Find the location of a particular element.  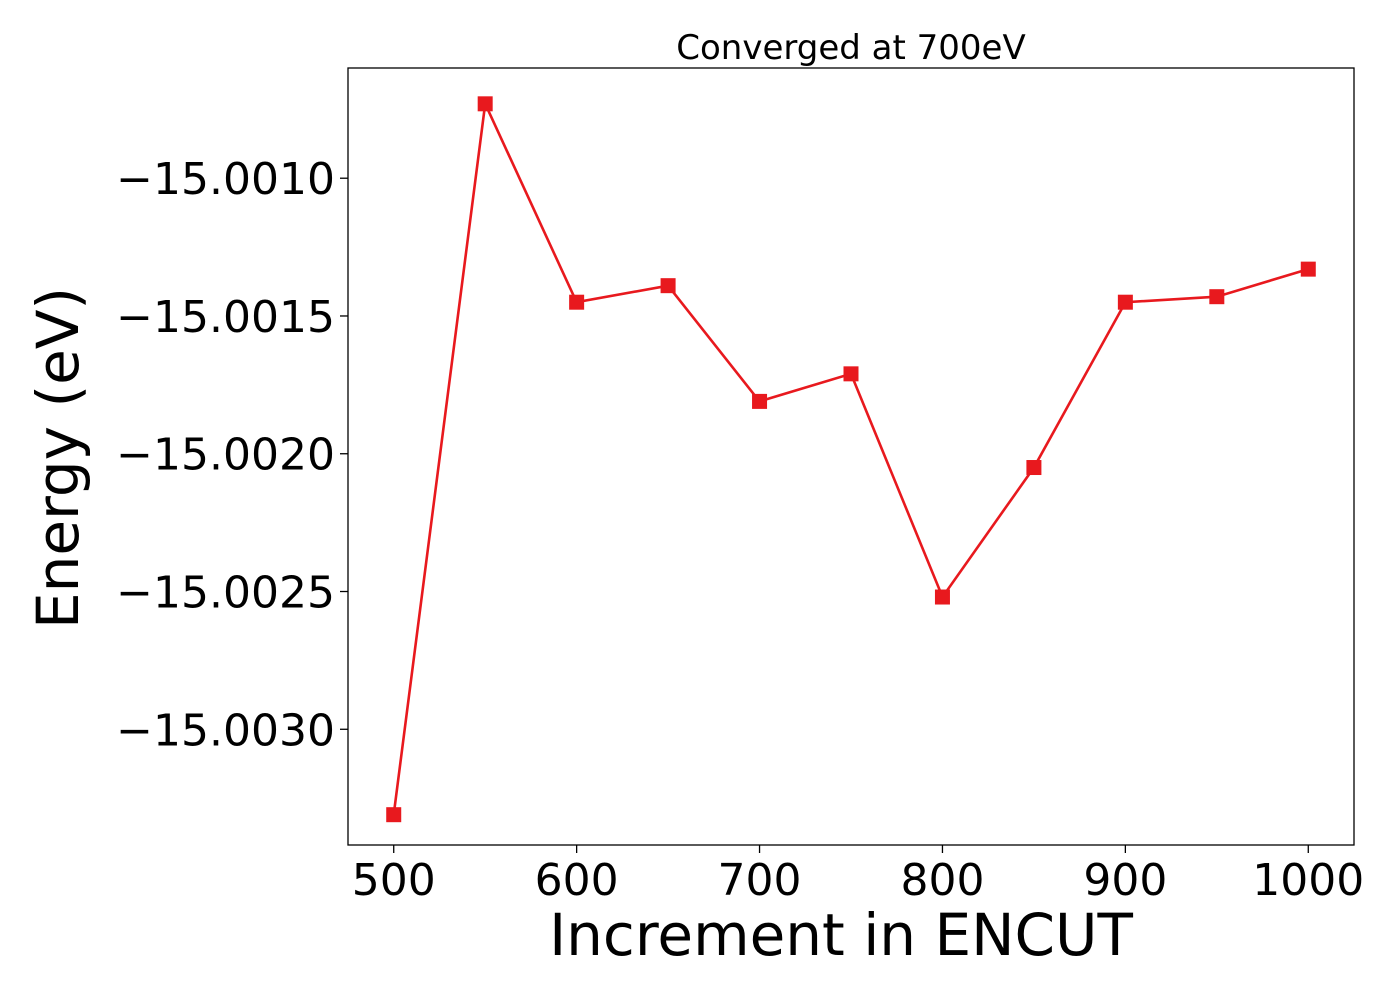

x-tick-label: 900 is located at coordinates (1125, 880).